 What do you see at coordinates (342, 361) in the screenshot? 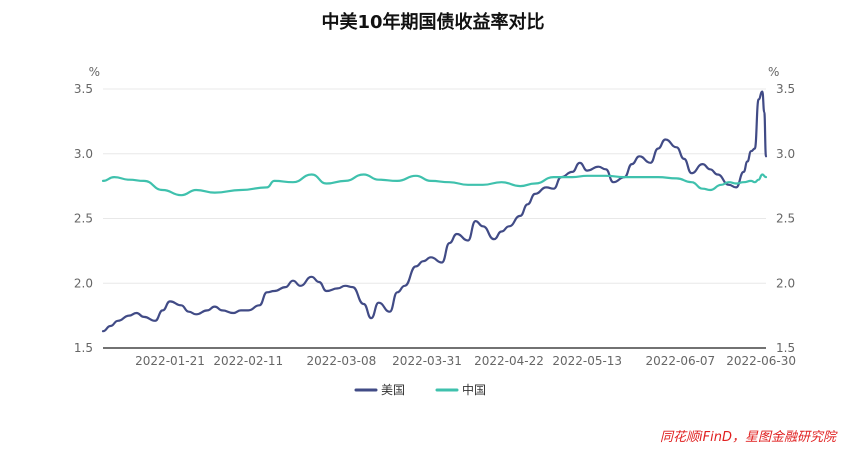
I see `x-tick-label: 2022-03-08` at bounding box center [342, 361].